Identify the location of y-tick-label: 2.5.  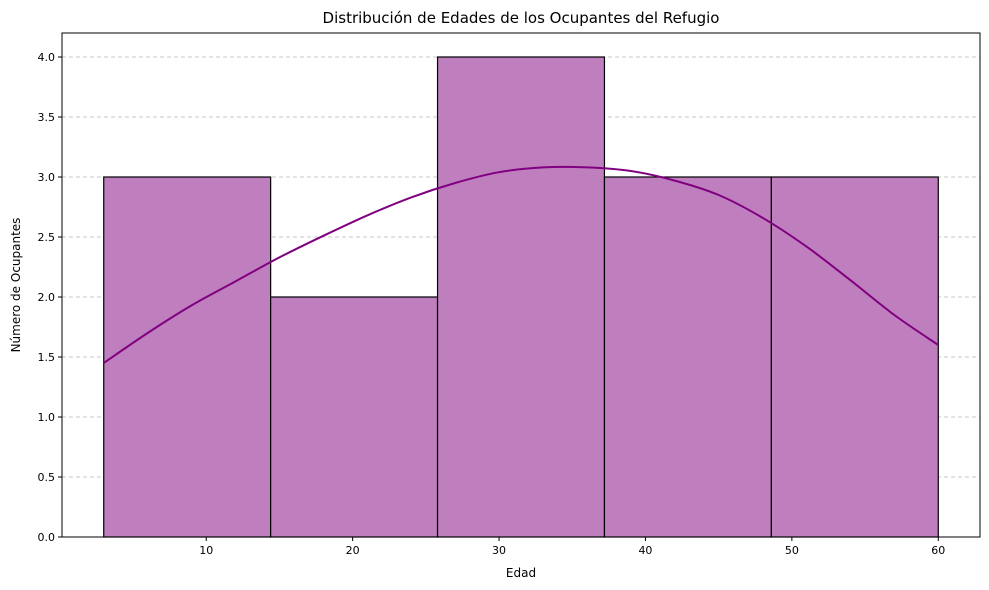
(47, 237).